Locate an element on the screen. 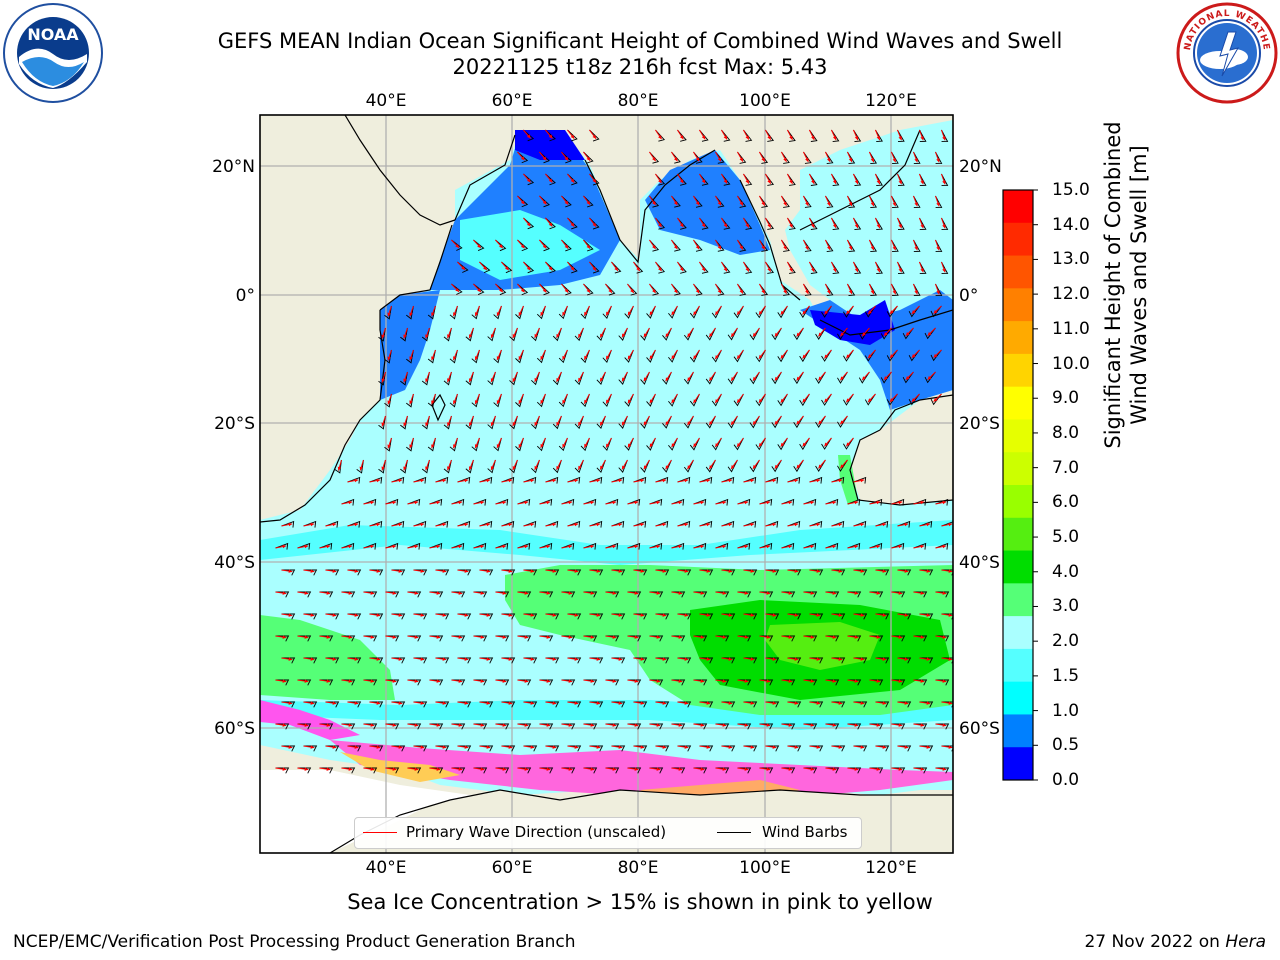 This screenshot has height=960, width=1280. noaa-logo-icon: NOAA is located at coordinates (53, 53).